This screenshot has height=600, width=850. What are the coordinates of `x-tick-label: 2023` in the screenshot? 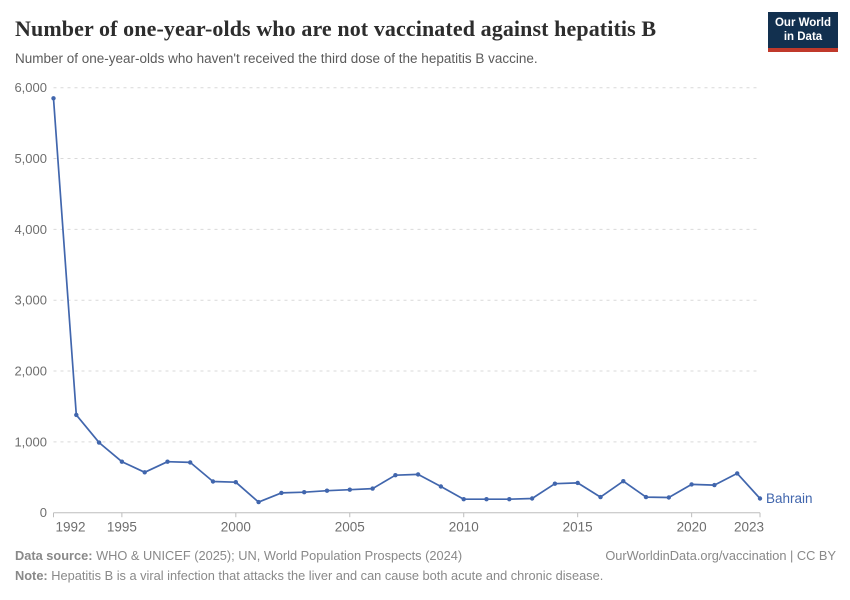 It's located at (749, 527).